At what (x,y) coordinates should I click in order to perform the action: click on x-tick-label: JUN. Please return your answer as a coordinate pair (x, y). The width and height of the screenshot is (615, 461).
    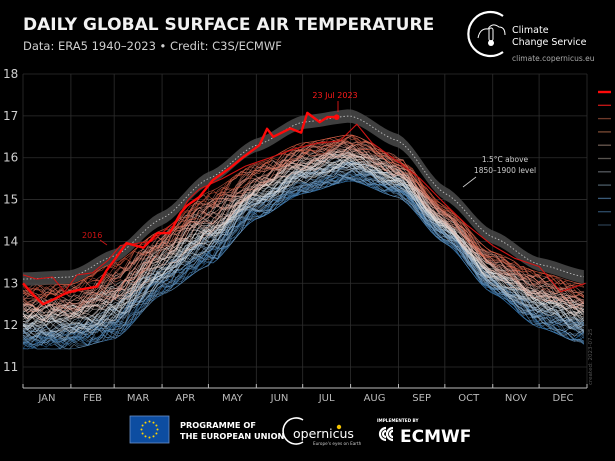
    Looking at the image, I should click on (279, 398).